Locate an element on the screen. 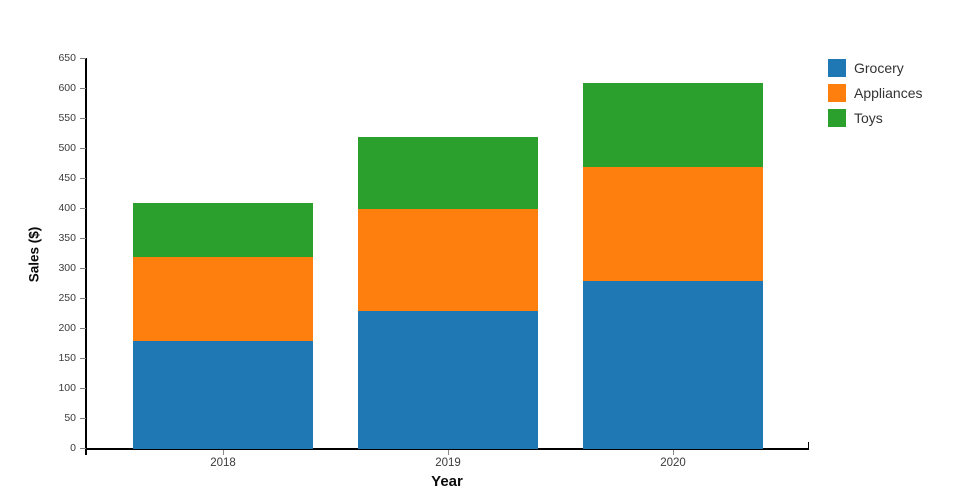  legend-swatch-grocery is located at coordinates (837, 68).